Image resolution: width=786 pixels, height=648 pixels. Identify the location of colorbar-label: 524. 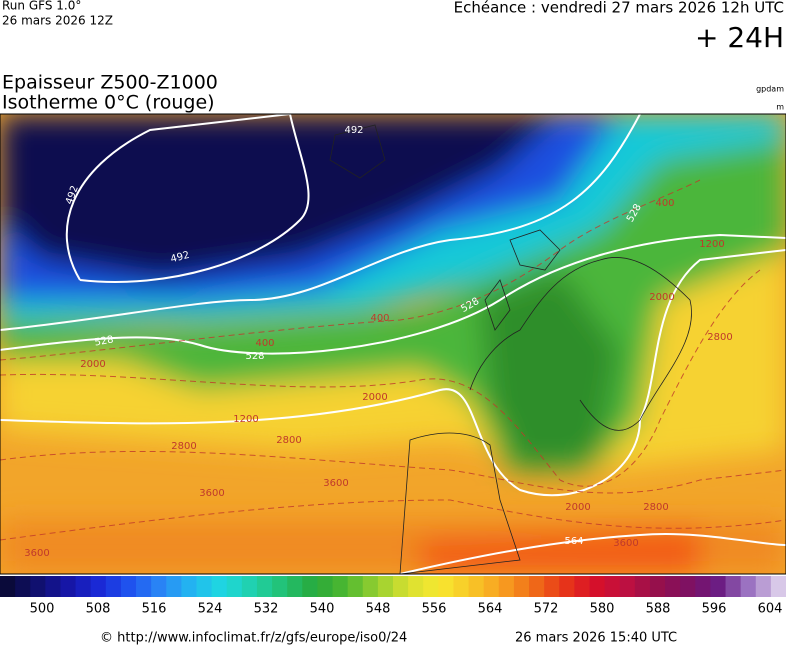
(210, 609).